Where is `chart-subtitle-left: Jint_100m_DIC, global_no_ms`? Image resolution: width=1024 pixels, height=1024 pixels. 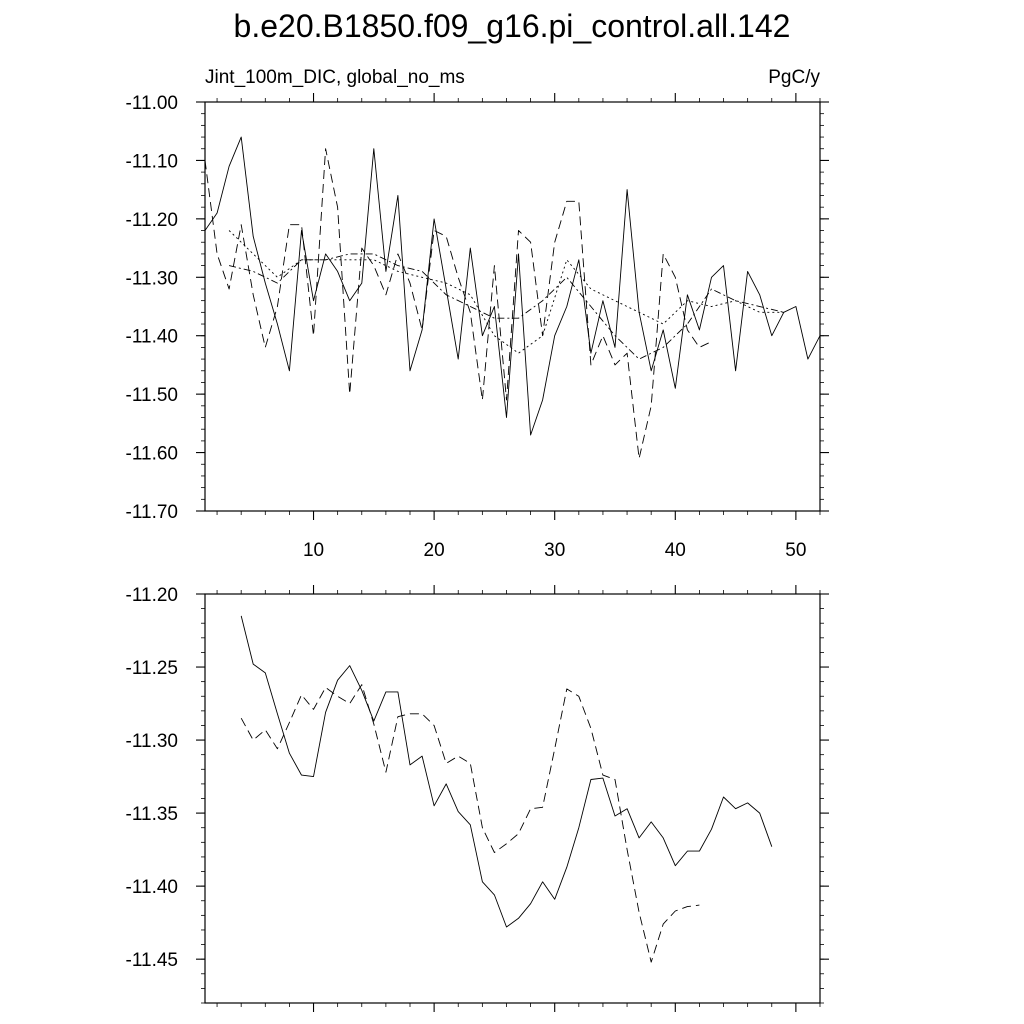 chart-subtitle-left: Jint_100m_DIC, global_no_ms is located at coordinates (335, 77).